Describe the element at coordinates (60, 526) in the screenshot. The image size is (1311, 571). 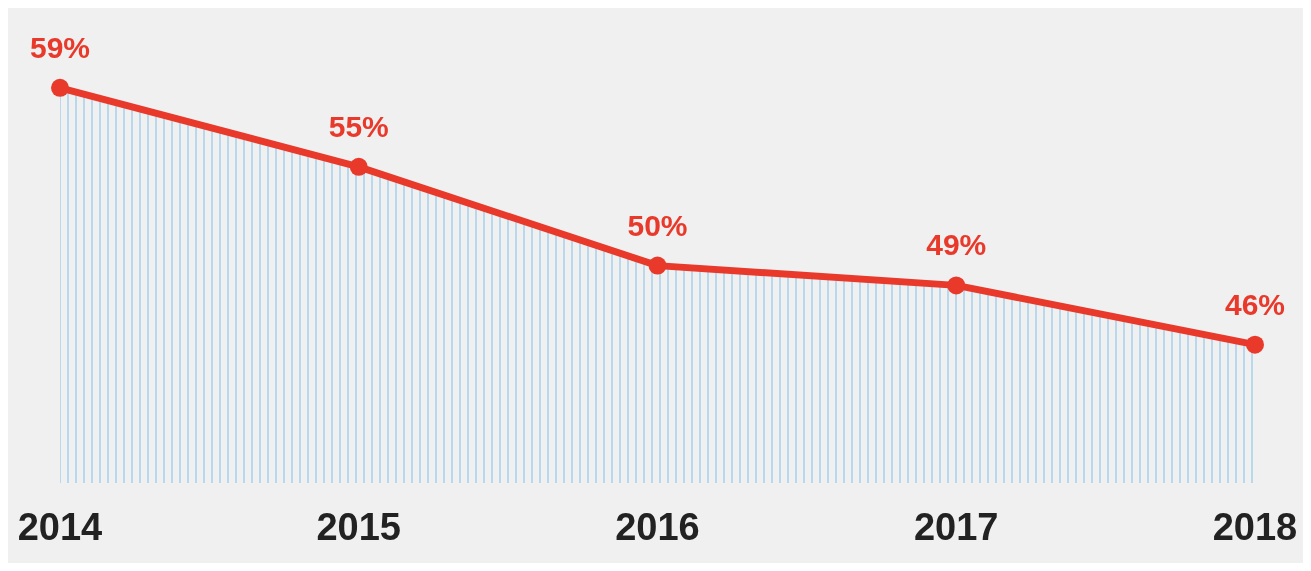
I see `x-tick-label: 2014` at that location.